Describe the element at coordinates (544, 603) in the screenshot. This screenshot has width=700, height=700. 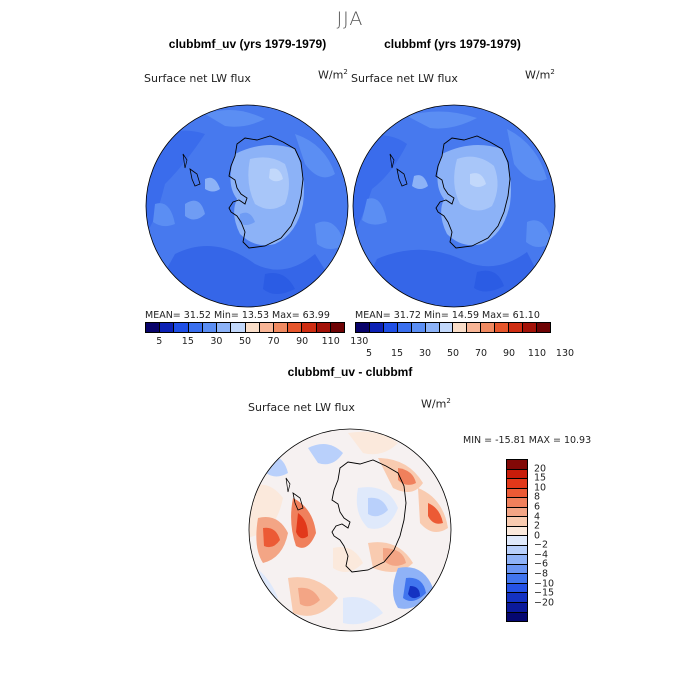
I see `colorbar-tick-label: −20` at that location.